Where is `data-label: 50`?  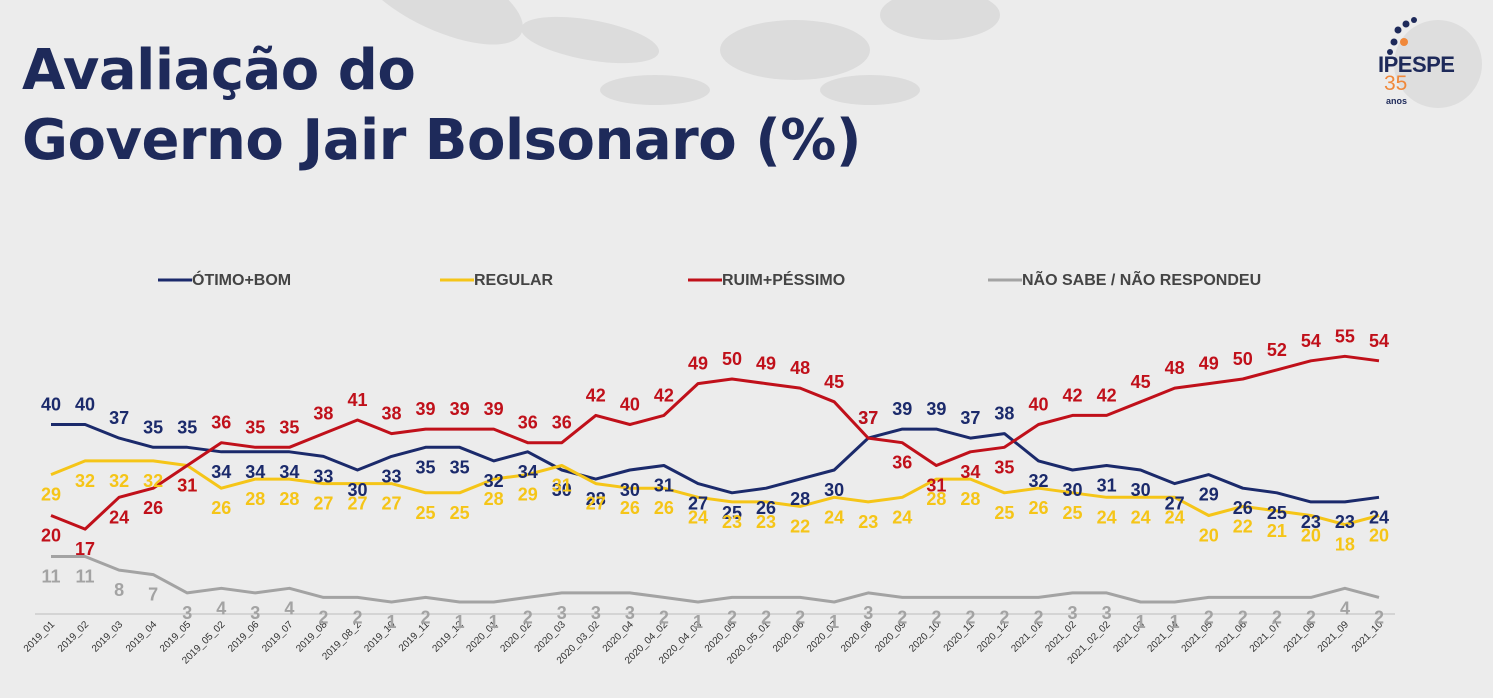
data-label: 50 is located at coordinates (1243, 359).